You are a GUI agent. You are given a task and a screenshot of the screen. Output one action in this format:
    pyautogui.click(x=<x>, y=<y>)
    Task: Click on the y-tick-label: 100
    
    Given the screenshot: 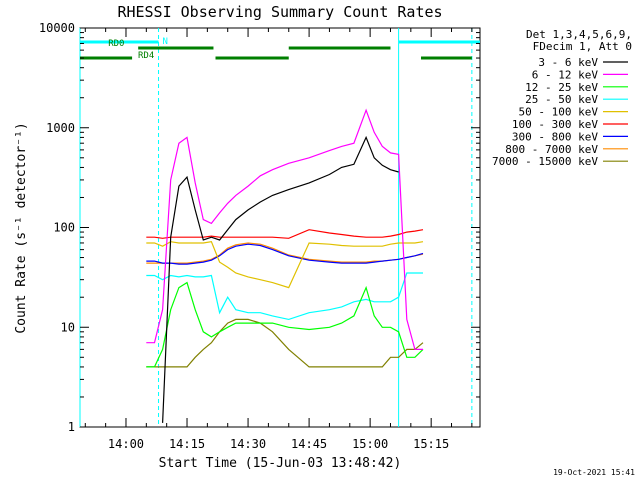 What is the action you would take?
    pyautogui.click(x=64, y=228)
    